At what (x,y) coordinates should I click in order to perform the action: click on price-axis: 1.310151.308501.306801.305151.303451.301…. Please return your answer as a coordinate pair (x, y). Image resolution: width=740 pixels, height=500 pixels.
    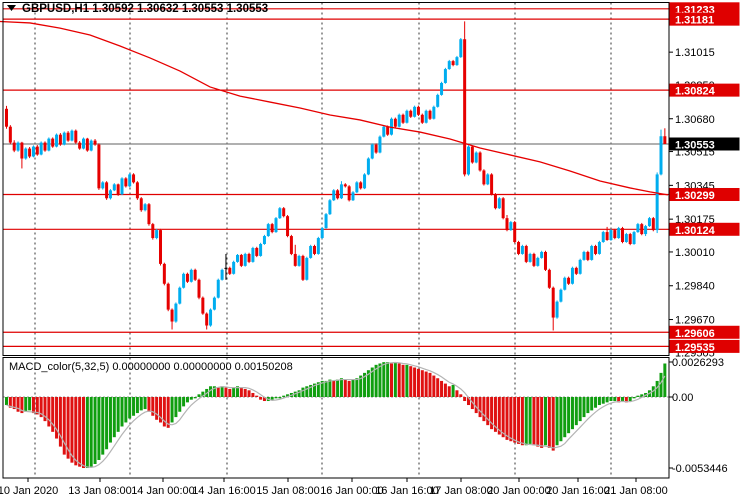
    Looking at the image, I should click on (704, 238).